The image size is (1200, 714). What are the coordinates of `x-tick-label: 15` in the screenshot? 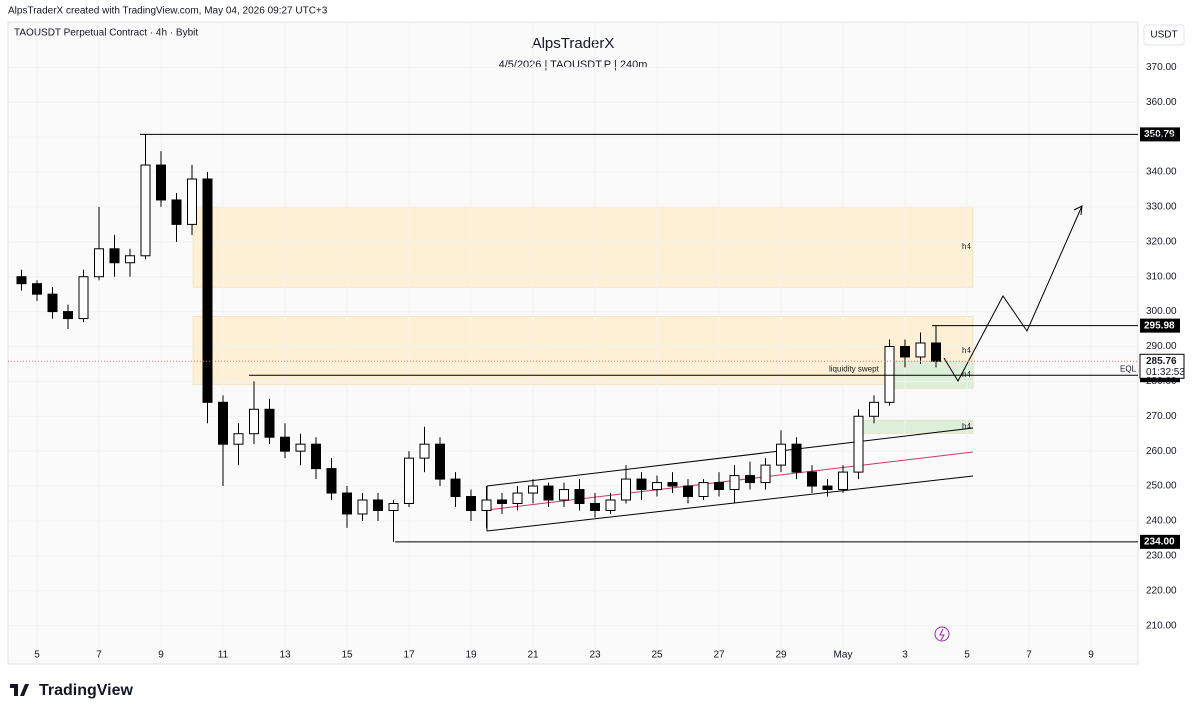 It's located at (347, 655).